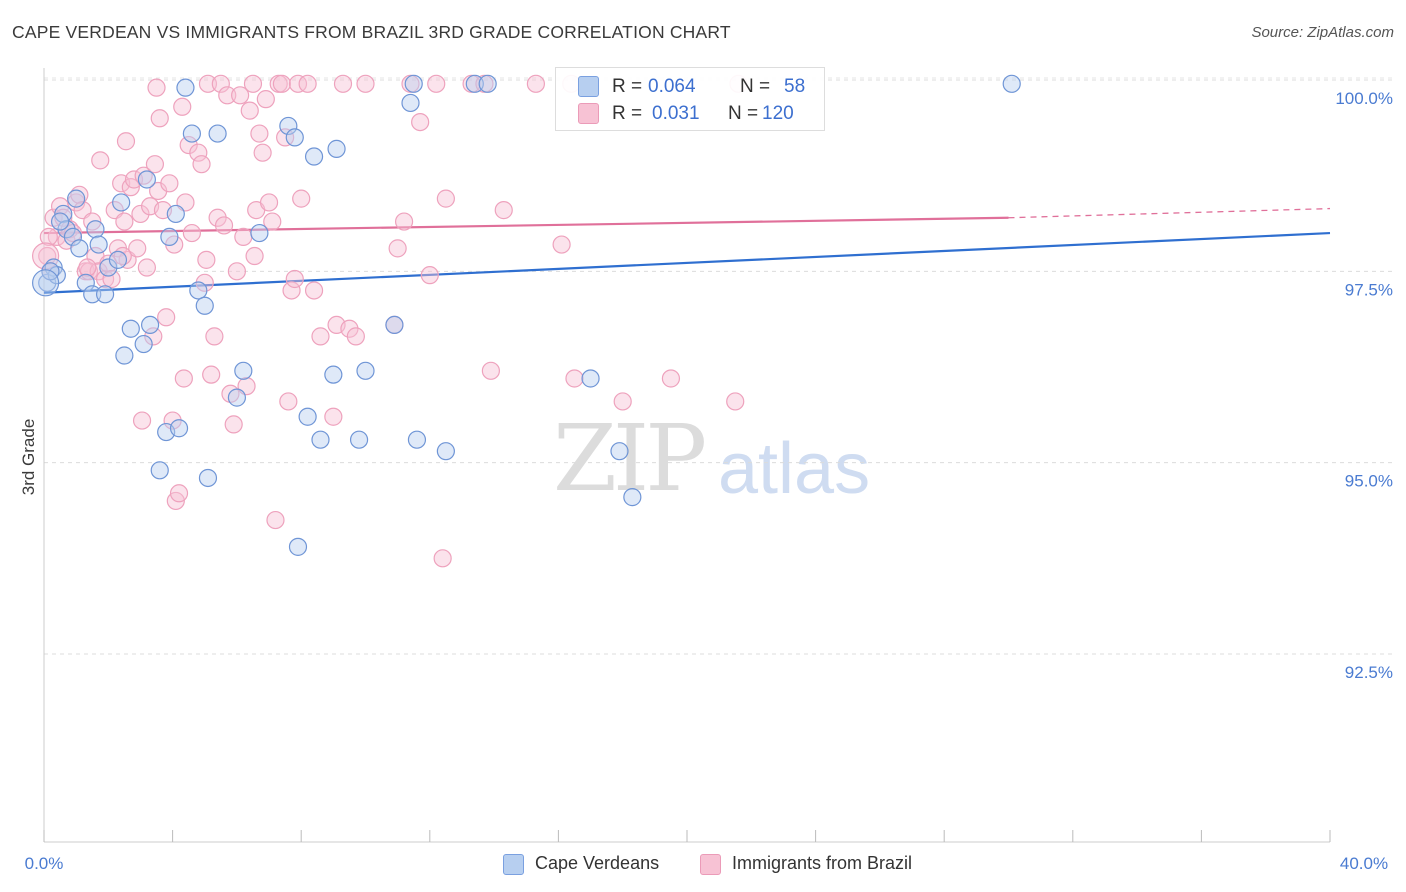  What do you see at coordinates (672, 86) in the screenshot?
I see `legend-r-value: 0.064` at bounding box center [672, 86].